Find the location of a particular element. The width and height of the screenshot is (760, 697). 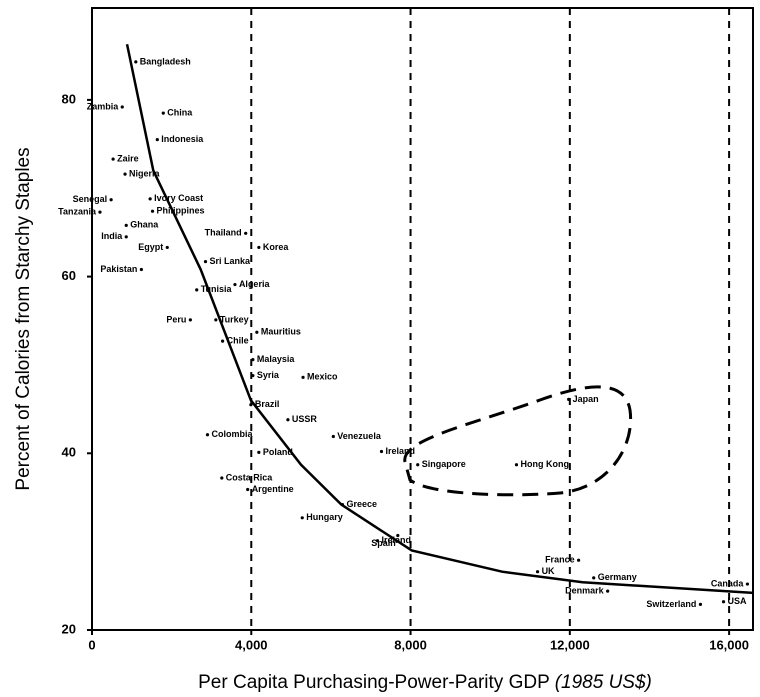

point-label: USA is located at coordinates (738, 601).